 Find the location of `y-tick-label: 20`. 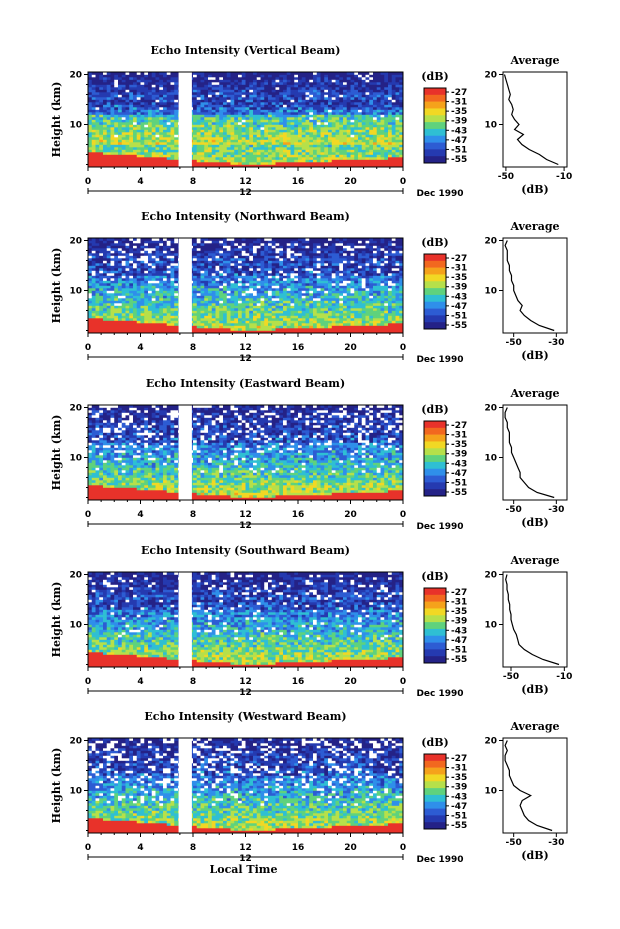

y-tick-label: 20 is located at coordinates (75, 76).